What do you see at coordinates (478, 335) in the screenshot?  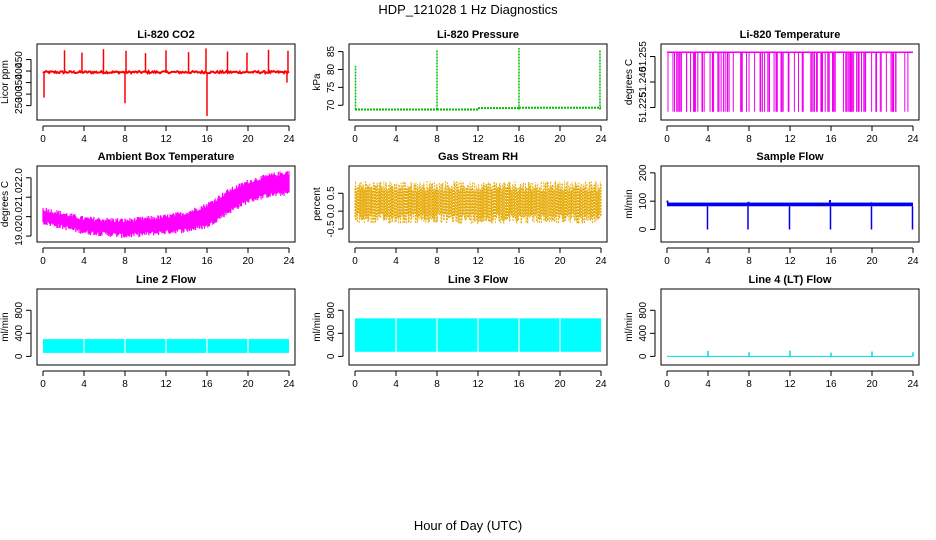 I see `series-line3_flow` at bounding box center [478, 335].